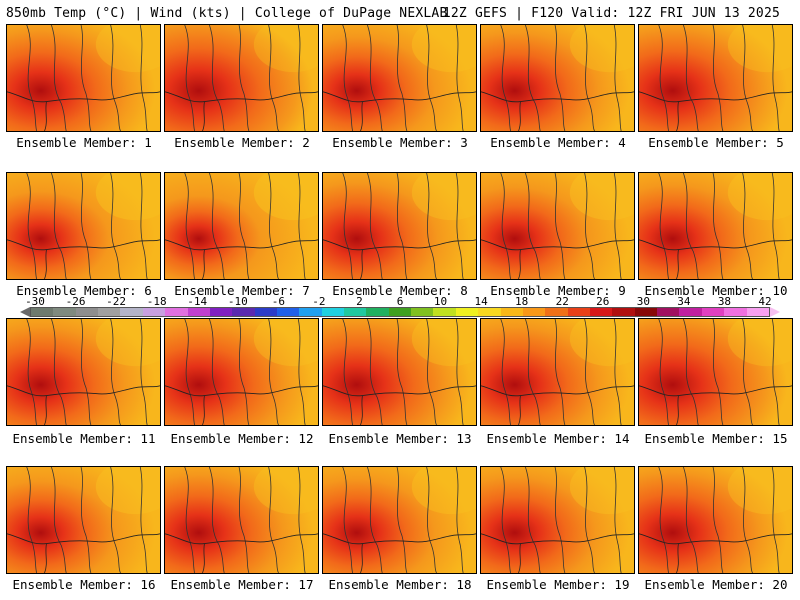 The height and width of the screenshot is (600, 800). What do you see at coordinates (643, 301) in the screenshot?
I see `colorbar-tick-label: 30` at bounding box center [643, 301].